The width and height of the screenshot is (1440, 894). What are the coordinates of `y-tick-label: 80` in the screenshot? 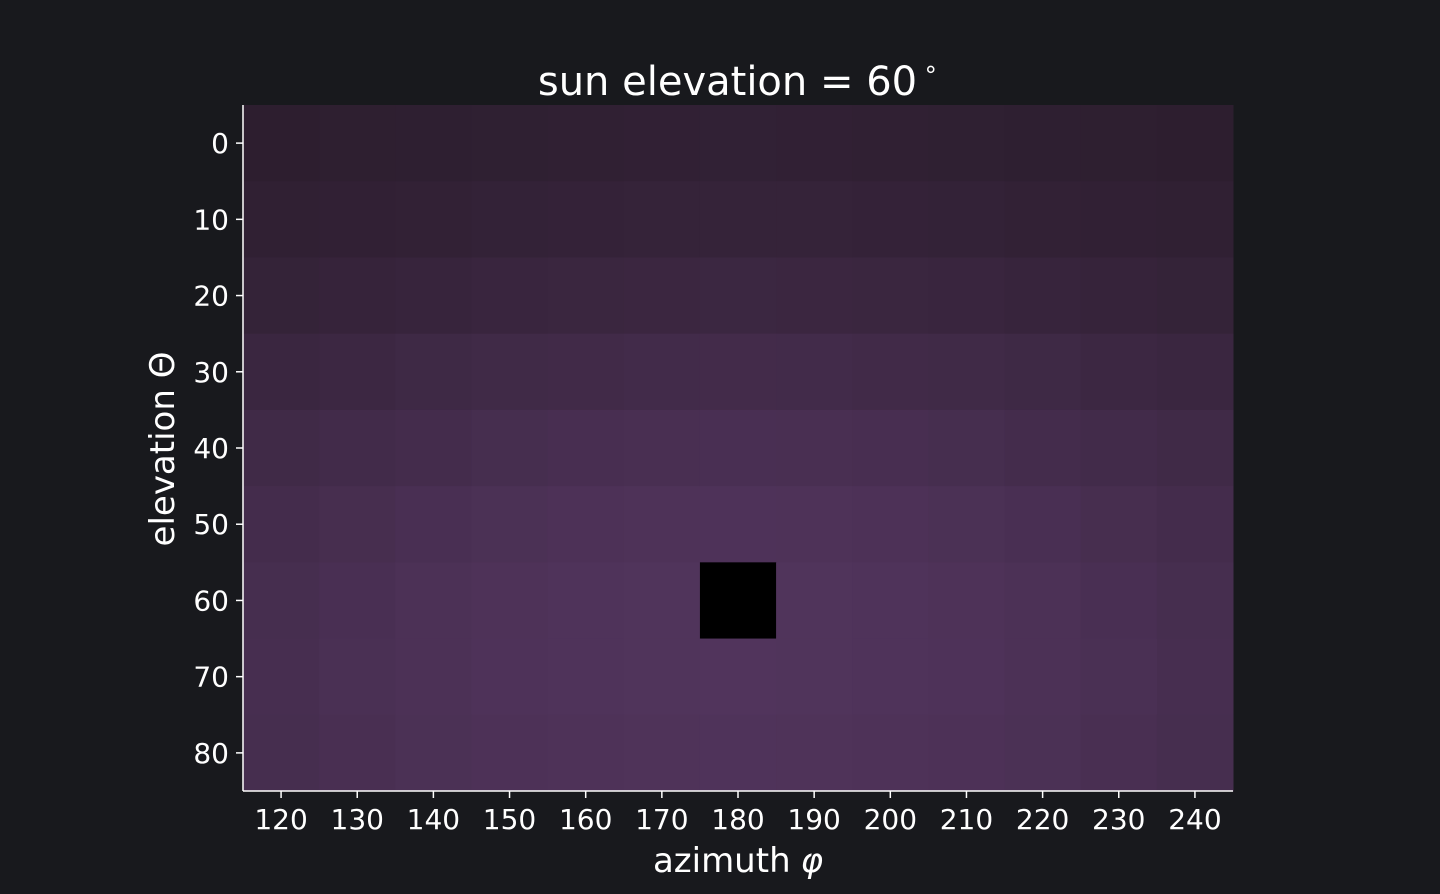 It's located at (211, 753).